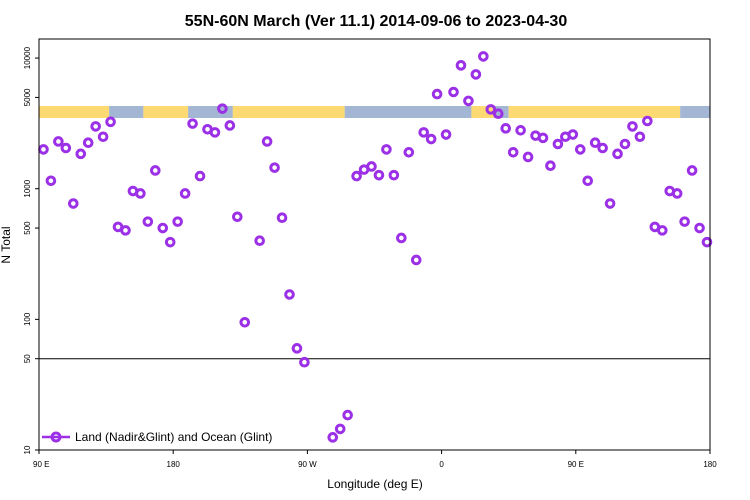  I want to click on legend-label: Land (Nadir&Glint) and Ocean (Glint), so click(173, 437).